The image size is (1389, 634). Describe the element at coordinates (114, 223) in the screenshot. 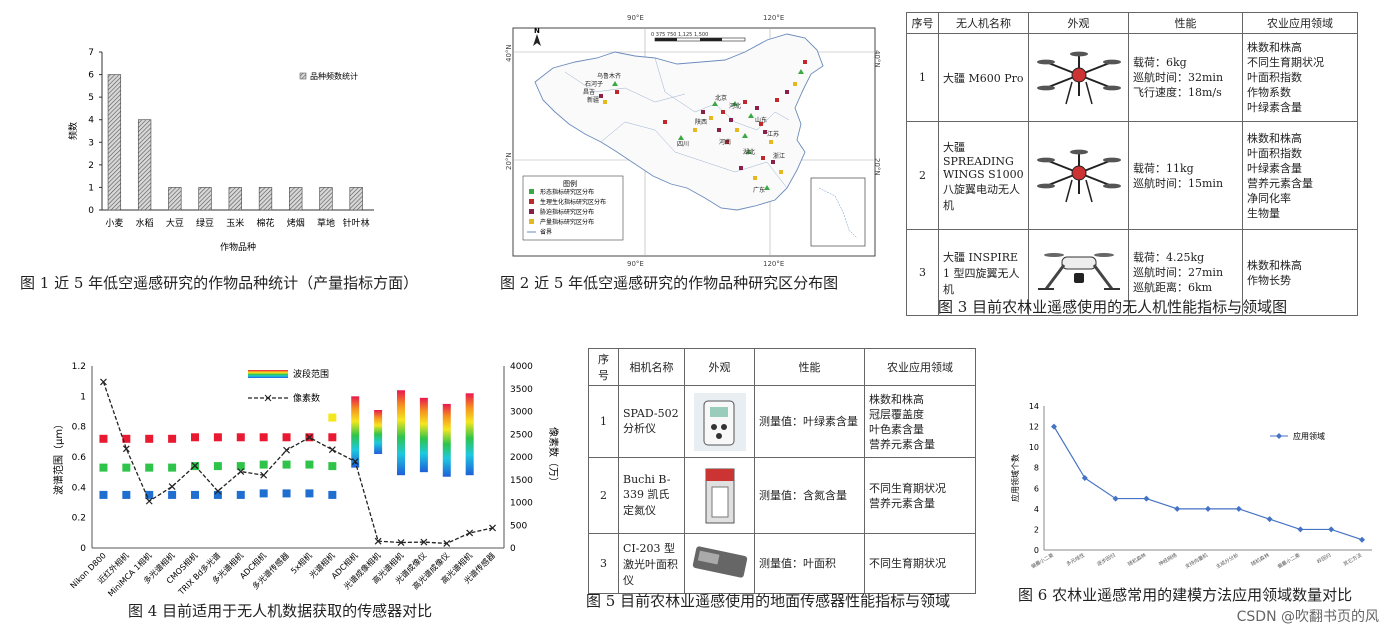

I see `x-tick-label: 小麦` at that location.